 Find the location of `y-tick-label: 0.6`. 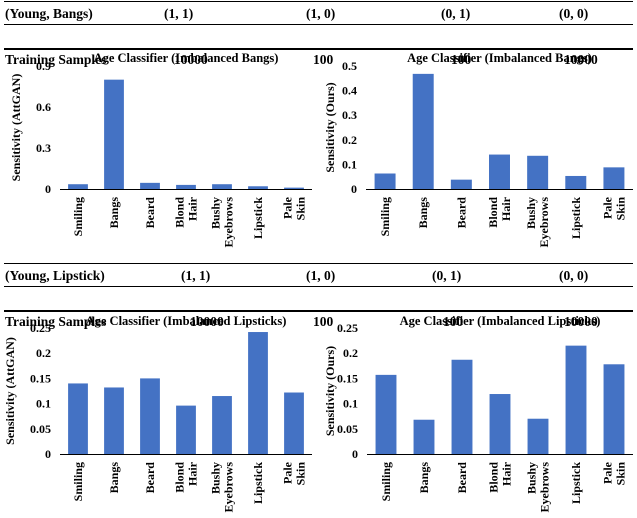

y-tick-label: 0.6 is located at coordinates (43, 107).